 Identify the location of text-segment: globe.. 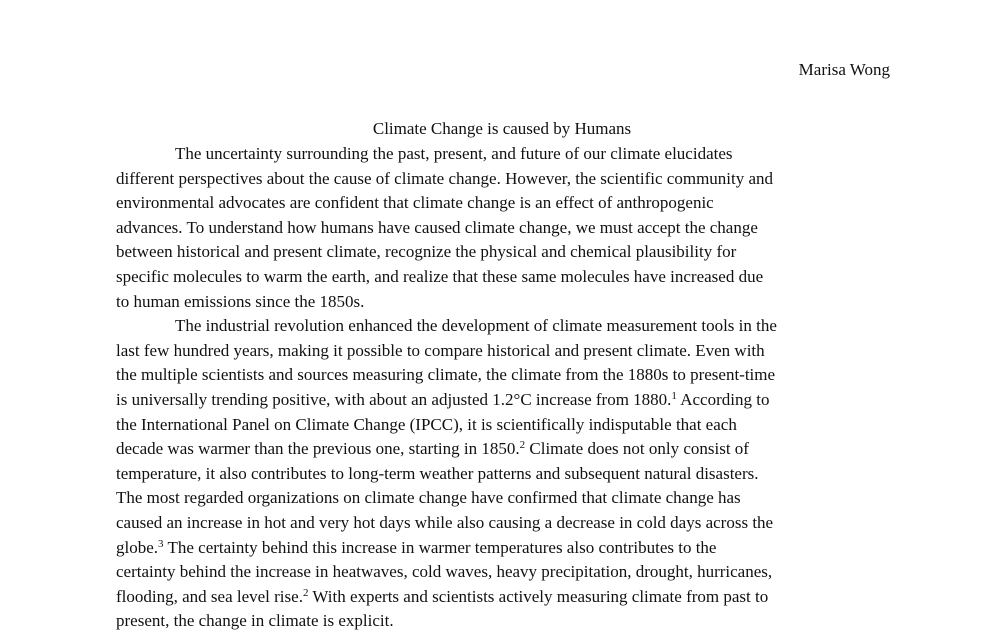
(137, 547).